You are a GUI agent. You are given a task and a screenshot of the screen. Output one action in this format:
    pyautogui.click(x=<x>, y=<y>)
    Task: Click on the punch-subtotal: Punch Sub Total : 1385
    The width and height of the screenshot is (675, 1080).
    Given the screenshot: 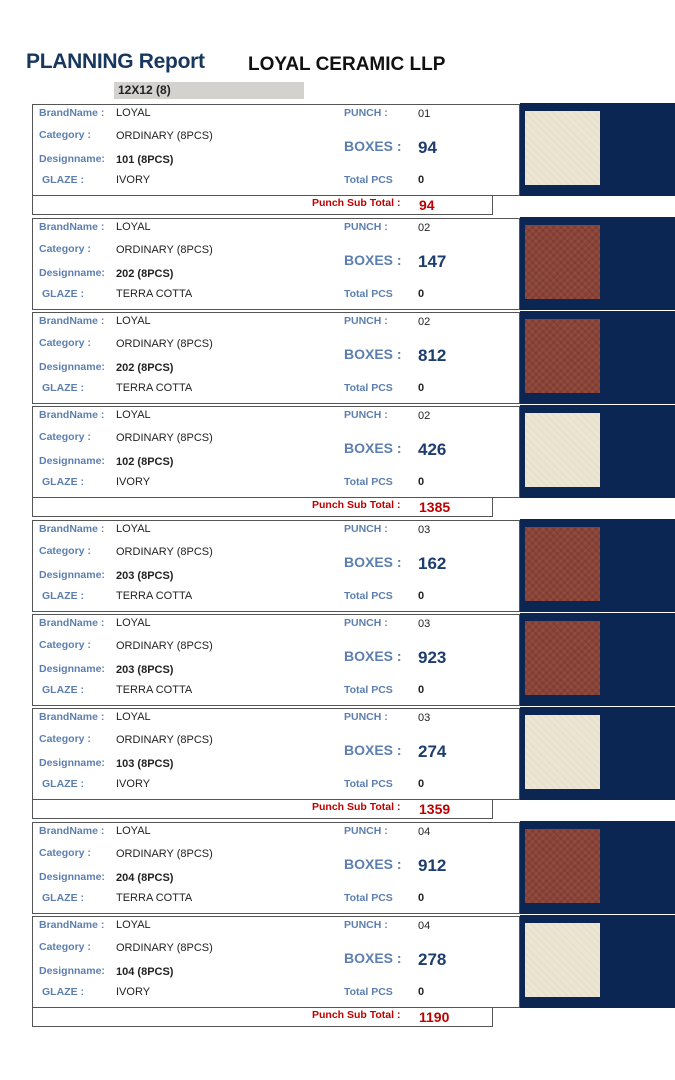 What is the action you would take?
    pyautogui.click(x=262, y=507)
    